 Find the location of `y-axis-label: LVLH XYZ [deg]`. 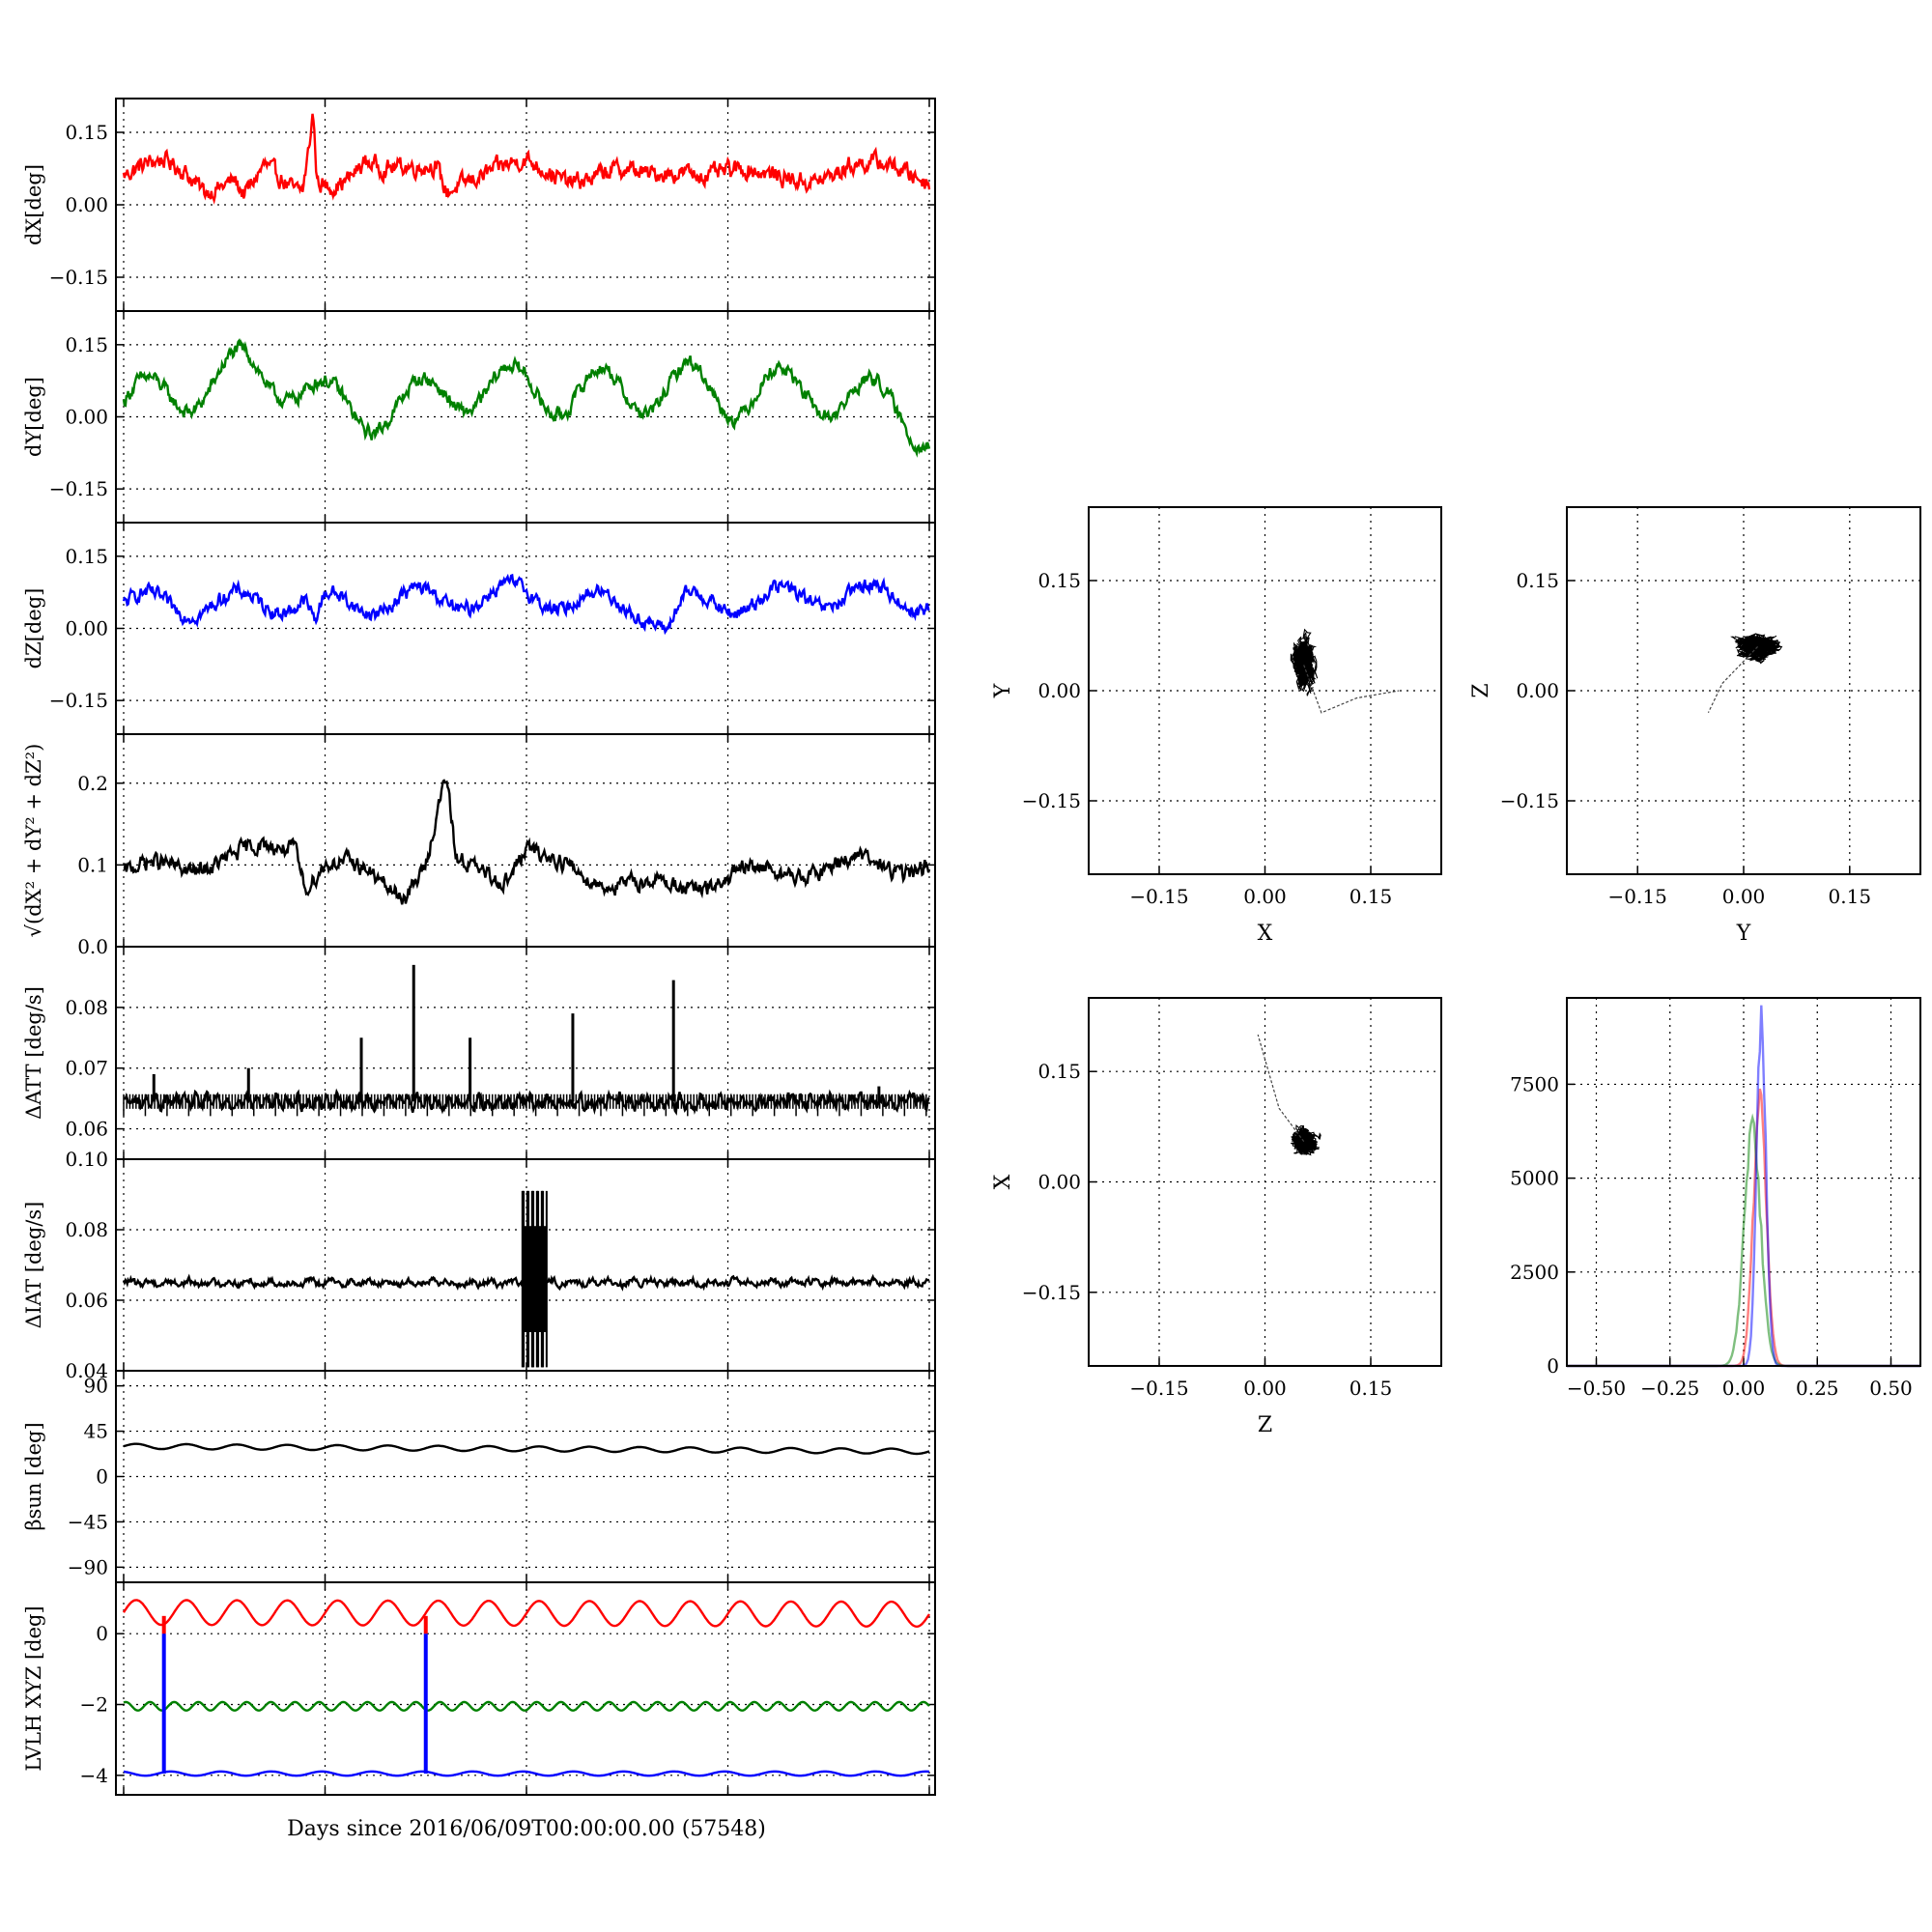

y-axis-label: LVLH XYZ [deg] is located at coordinates (33, 1688).